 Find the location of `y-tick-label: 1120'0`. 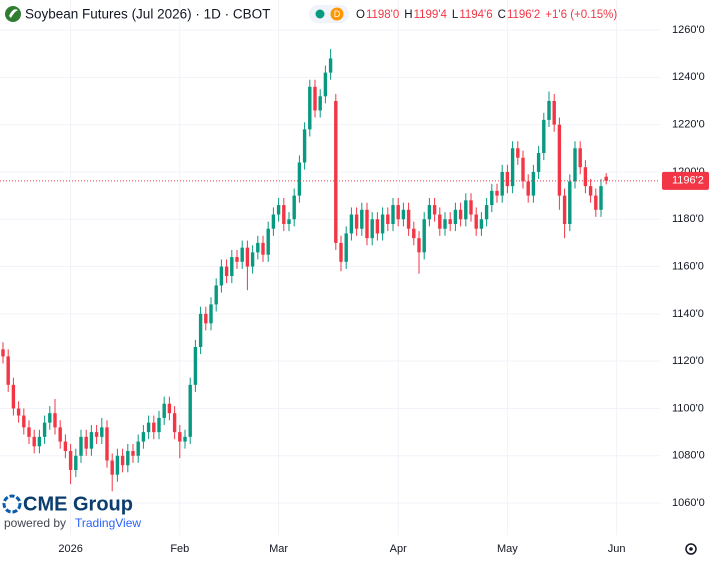

y-tick-label: 1120'0 is located at coordinates (688, 361).